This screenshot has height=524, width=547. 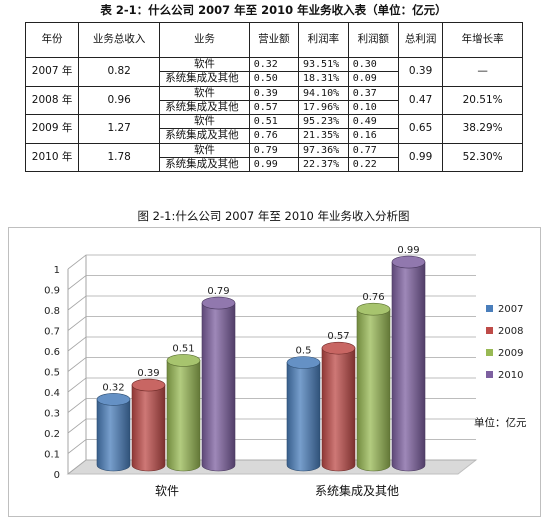 I want to click on legend-swatch-2007, so click(x=489, y=308).